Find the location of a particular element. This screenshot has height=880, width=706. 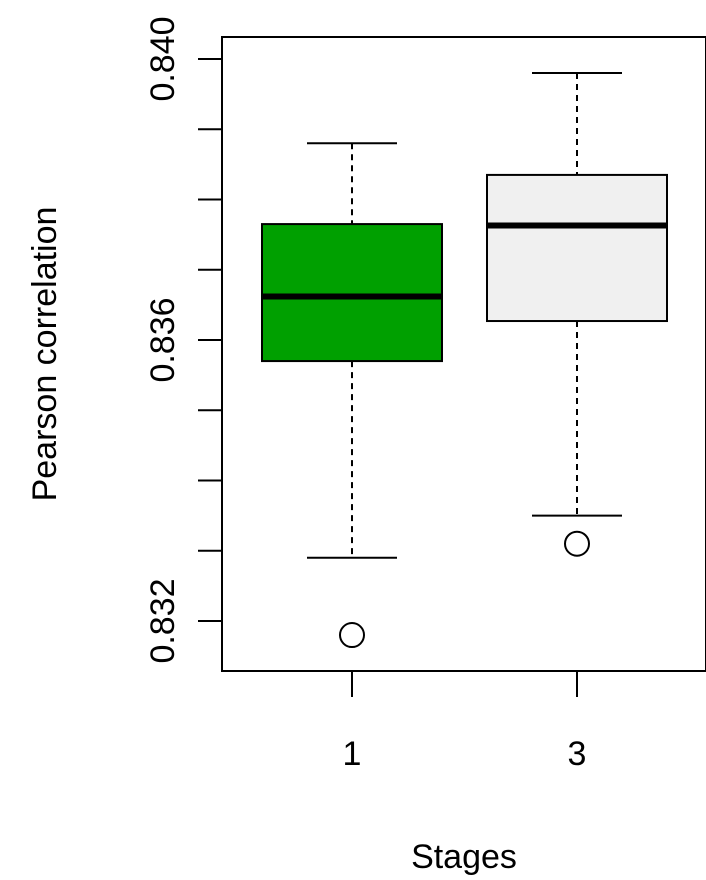

y-tick-label: 0.840 is located at coordinates (163, 58).